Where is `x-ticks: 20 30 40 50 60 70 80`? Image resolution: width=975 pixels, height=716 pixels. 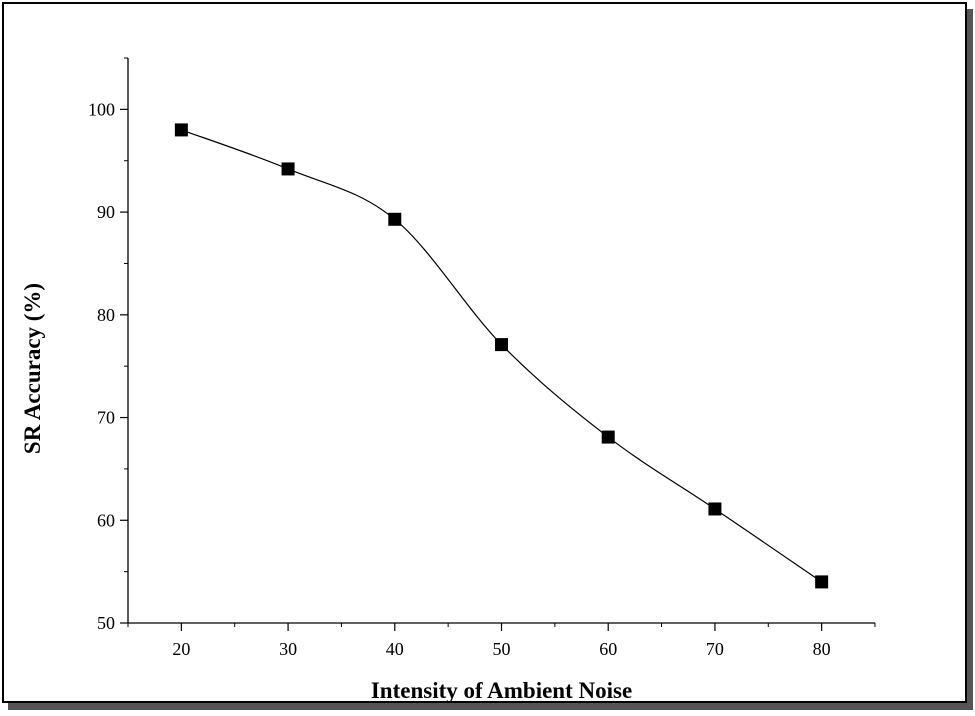
x-ticks: 20 30 40 50 60 70 80 is located at coordinates (501, 641).